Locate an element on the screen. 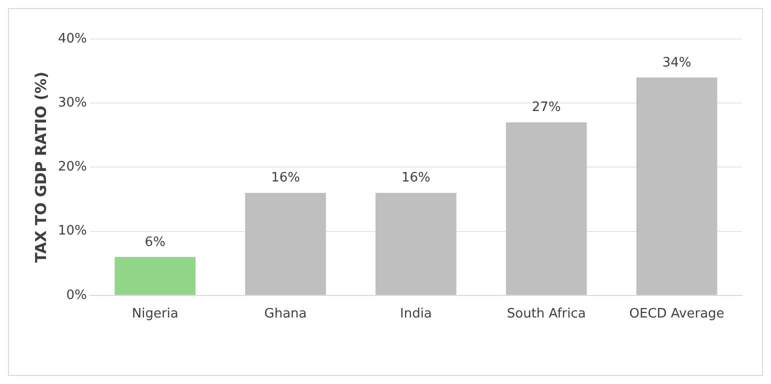 The height and width of the screenshot is (384, 771). y-axis-title: TAX TO GDP RATIO (%) is located at coordinates (41, 167).